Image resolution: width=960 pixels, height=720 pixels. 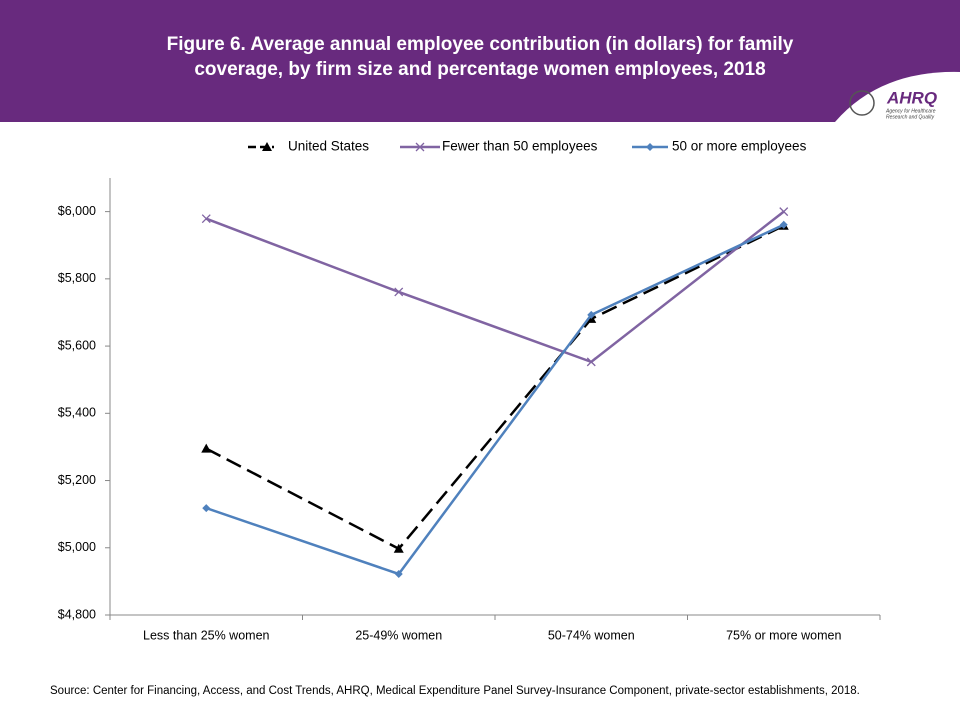 I want to click on y-tick-label: $5,000, so click(x=77, y=547).